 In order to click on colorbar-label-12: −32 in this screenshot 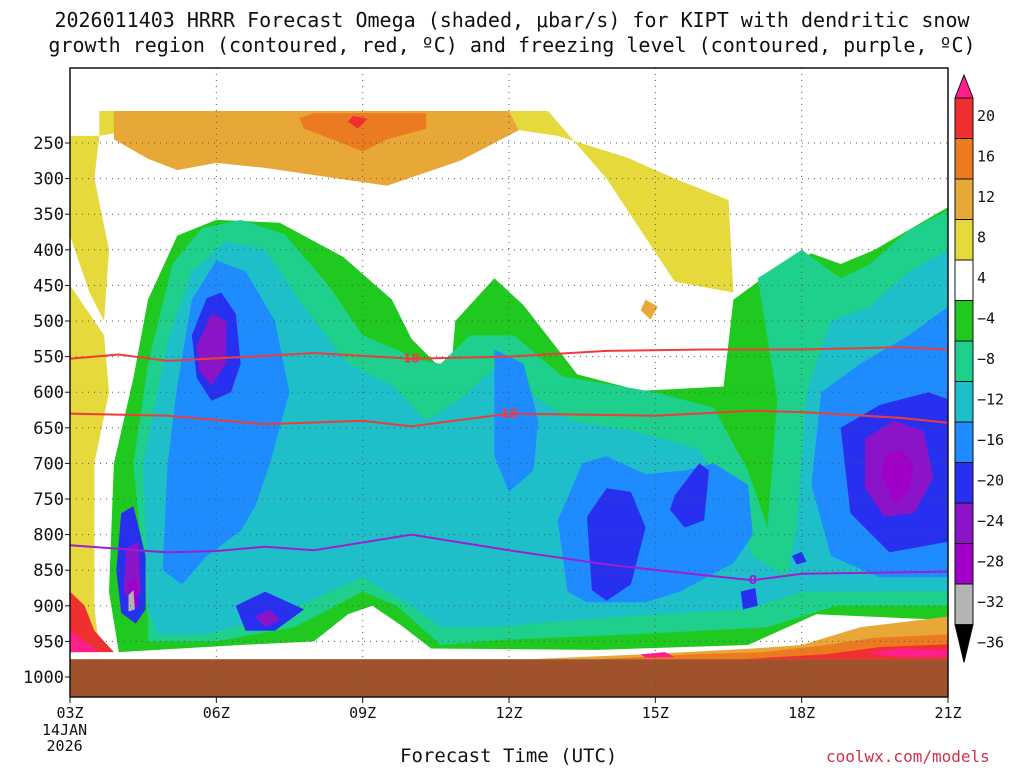, I will do `click(990, 602)`.